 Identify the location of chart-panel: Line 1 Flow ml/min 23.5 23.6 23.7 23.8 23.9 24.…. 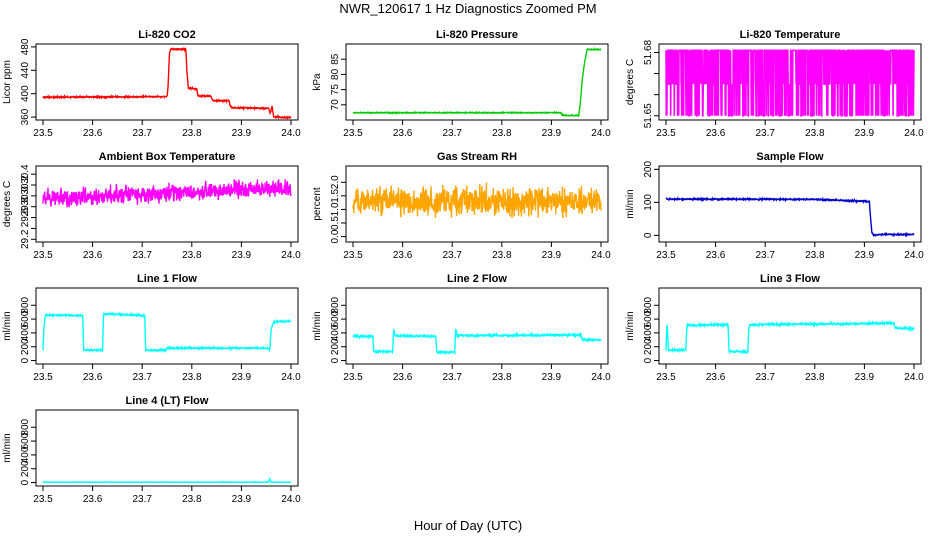
(151, 328).